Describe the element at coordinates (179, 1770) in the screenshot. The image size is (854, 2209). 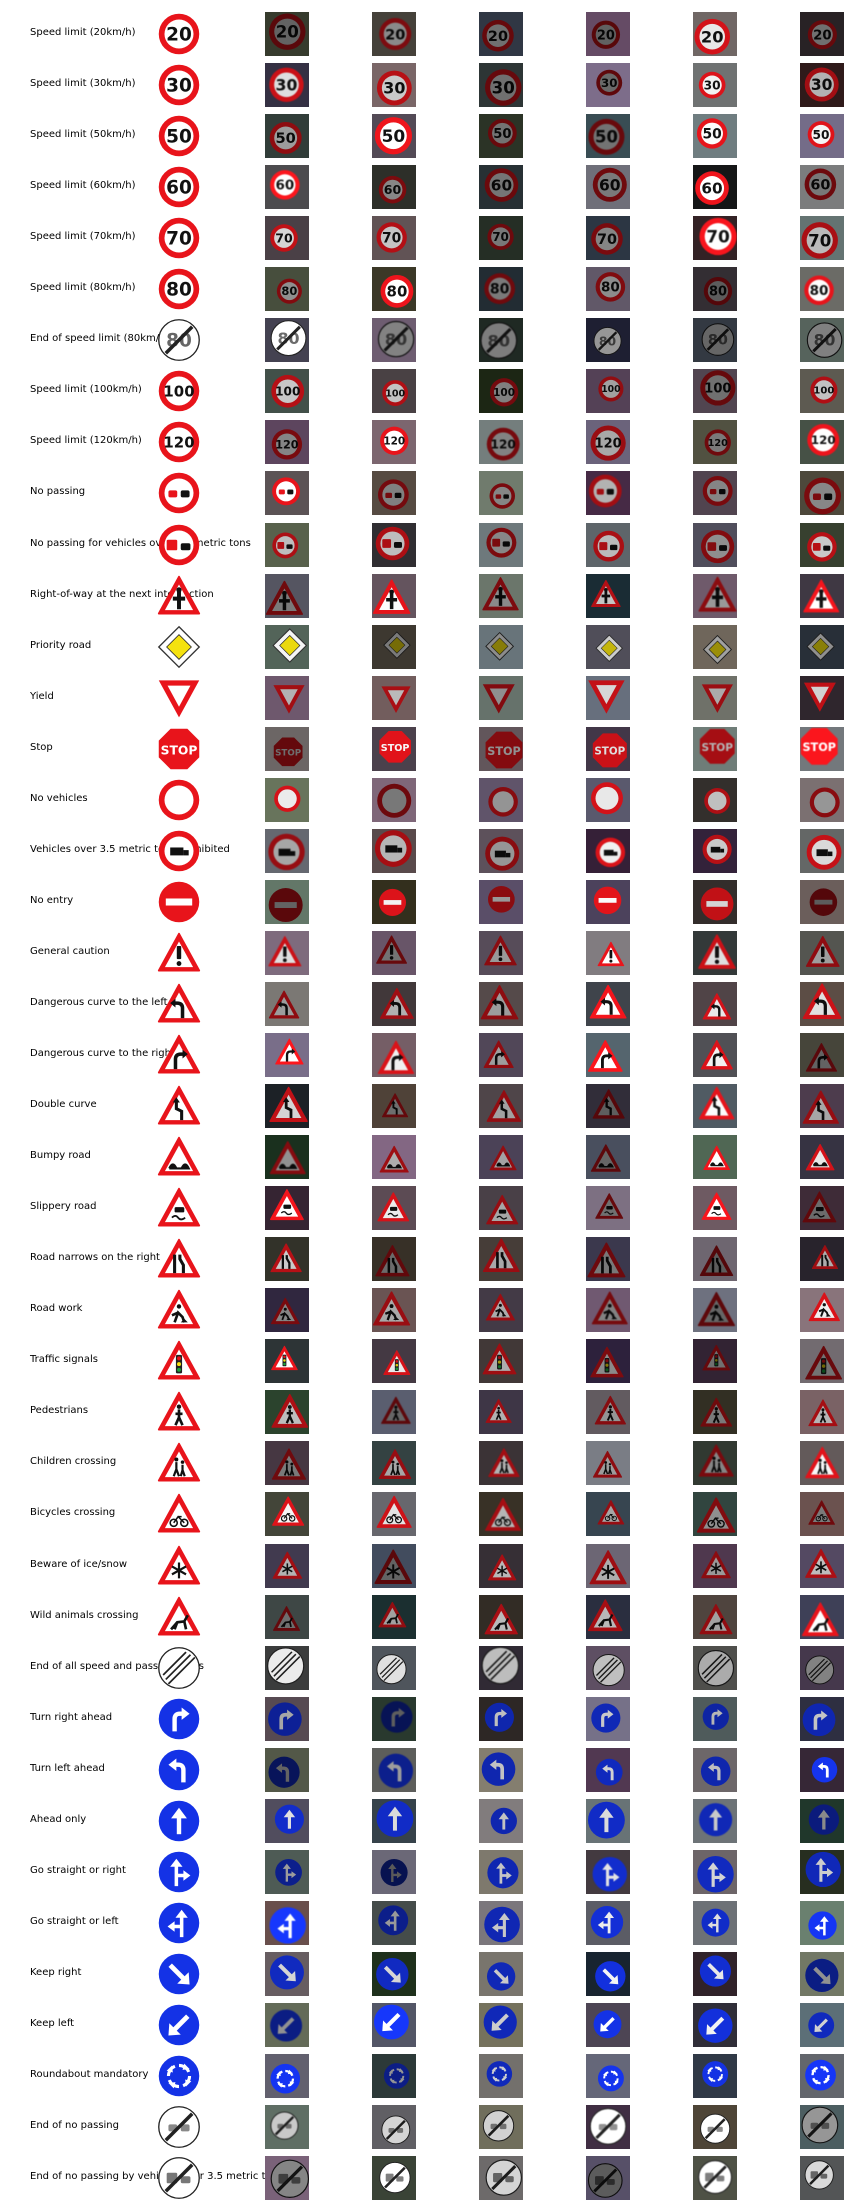
I see `turn-left-icon` at that location.